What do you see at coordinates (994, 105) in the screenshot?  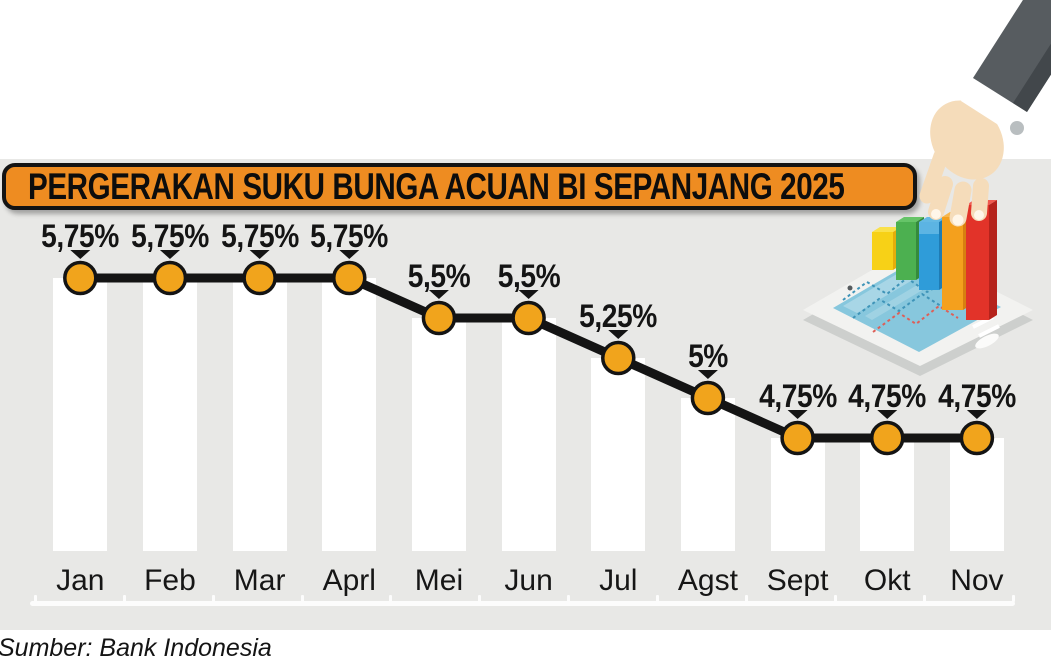 I see `shirt-cuff` at bounding box center [994, 105].